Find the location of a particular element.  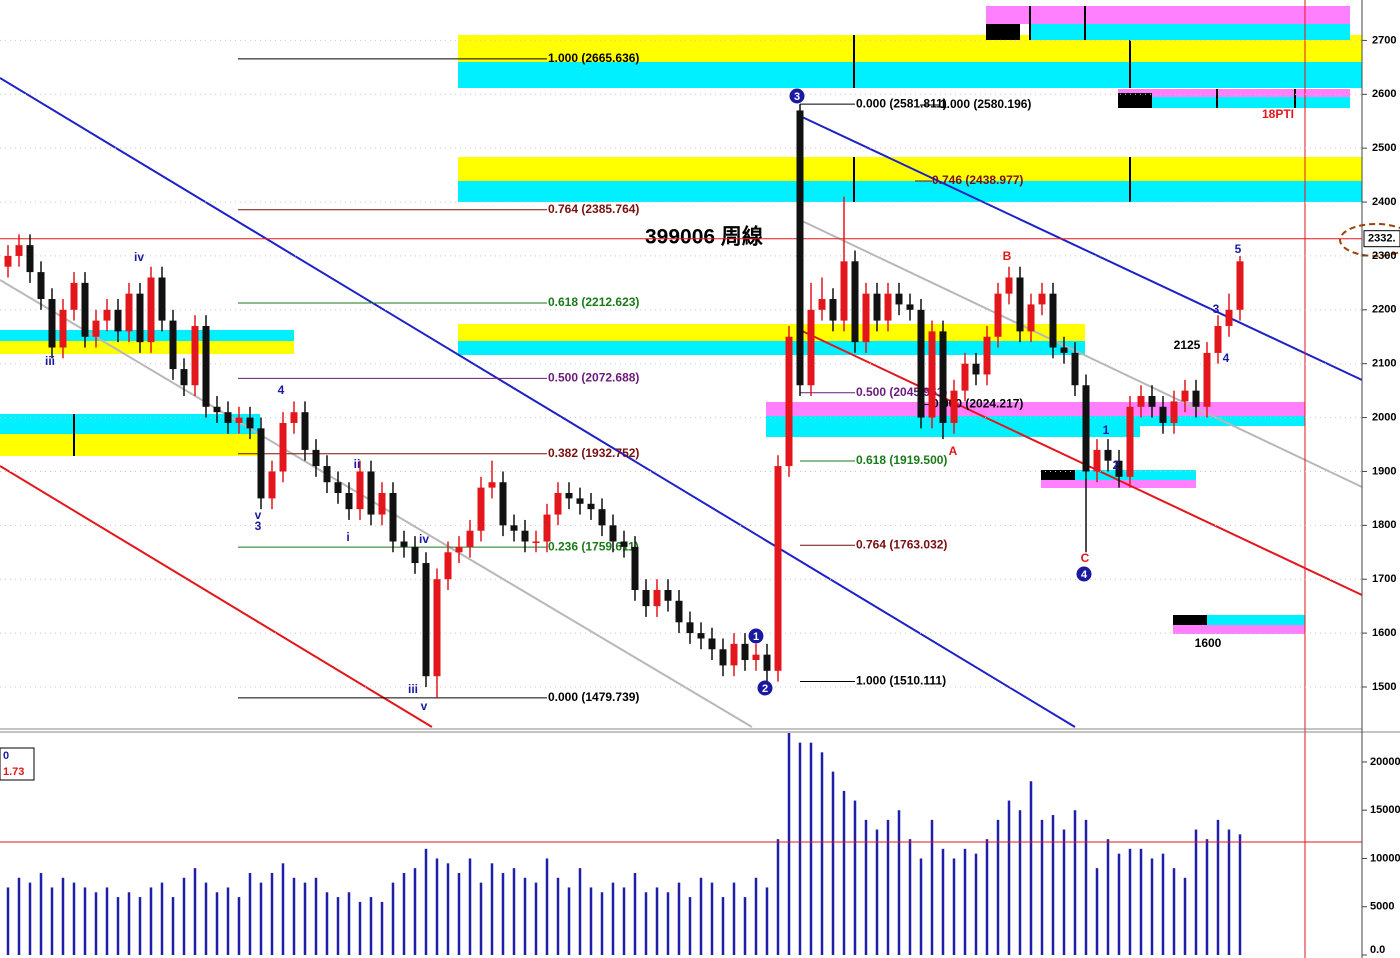

y-tick-label: 0.0 is located at coordinates (1377, 950).